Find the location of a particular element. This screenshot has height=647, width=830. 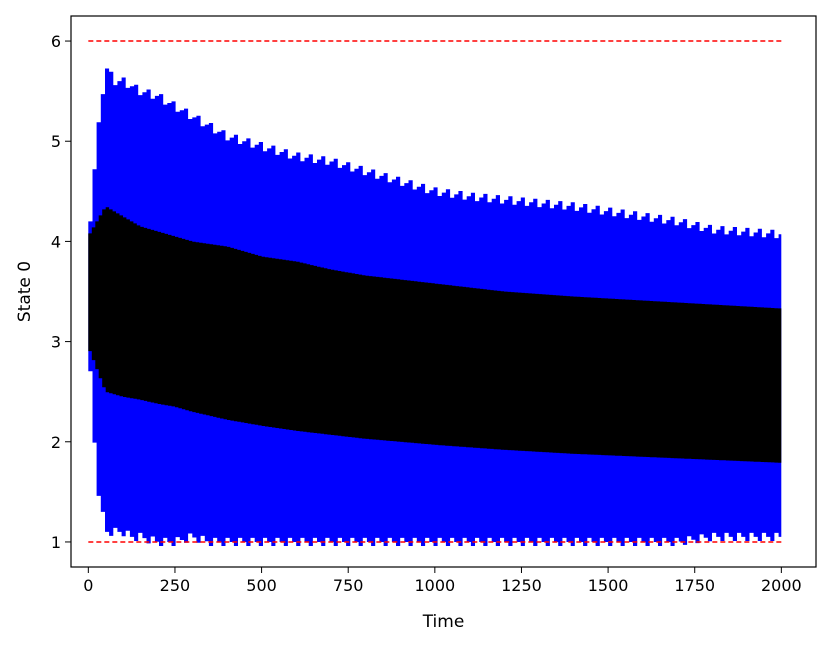

x-tick-label: 1500 is located at coordinates (608, 585).